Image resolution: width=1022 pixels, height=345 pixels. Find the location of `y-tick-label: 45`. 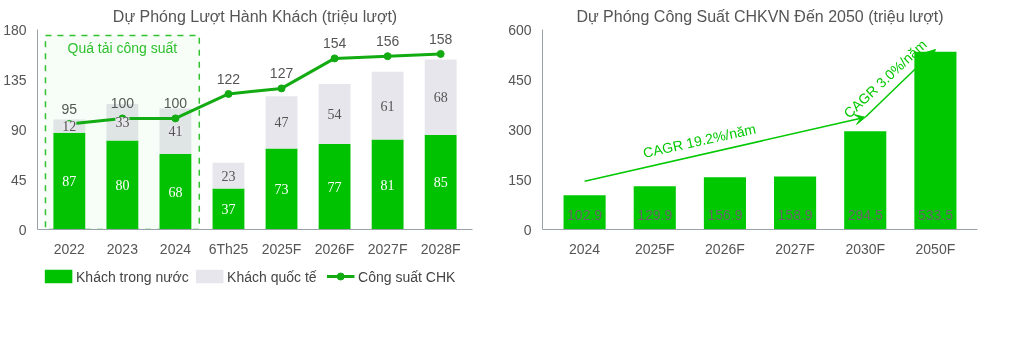

y-tick-label: 45 is located at coordinates (18, 179).